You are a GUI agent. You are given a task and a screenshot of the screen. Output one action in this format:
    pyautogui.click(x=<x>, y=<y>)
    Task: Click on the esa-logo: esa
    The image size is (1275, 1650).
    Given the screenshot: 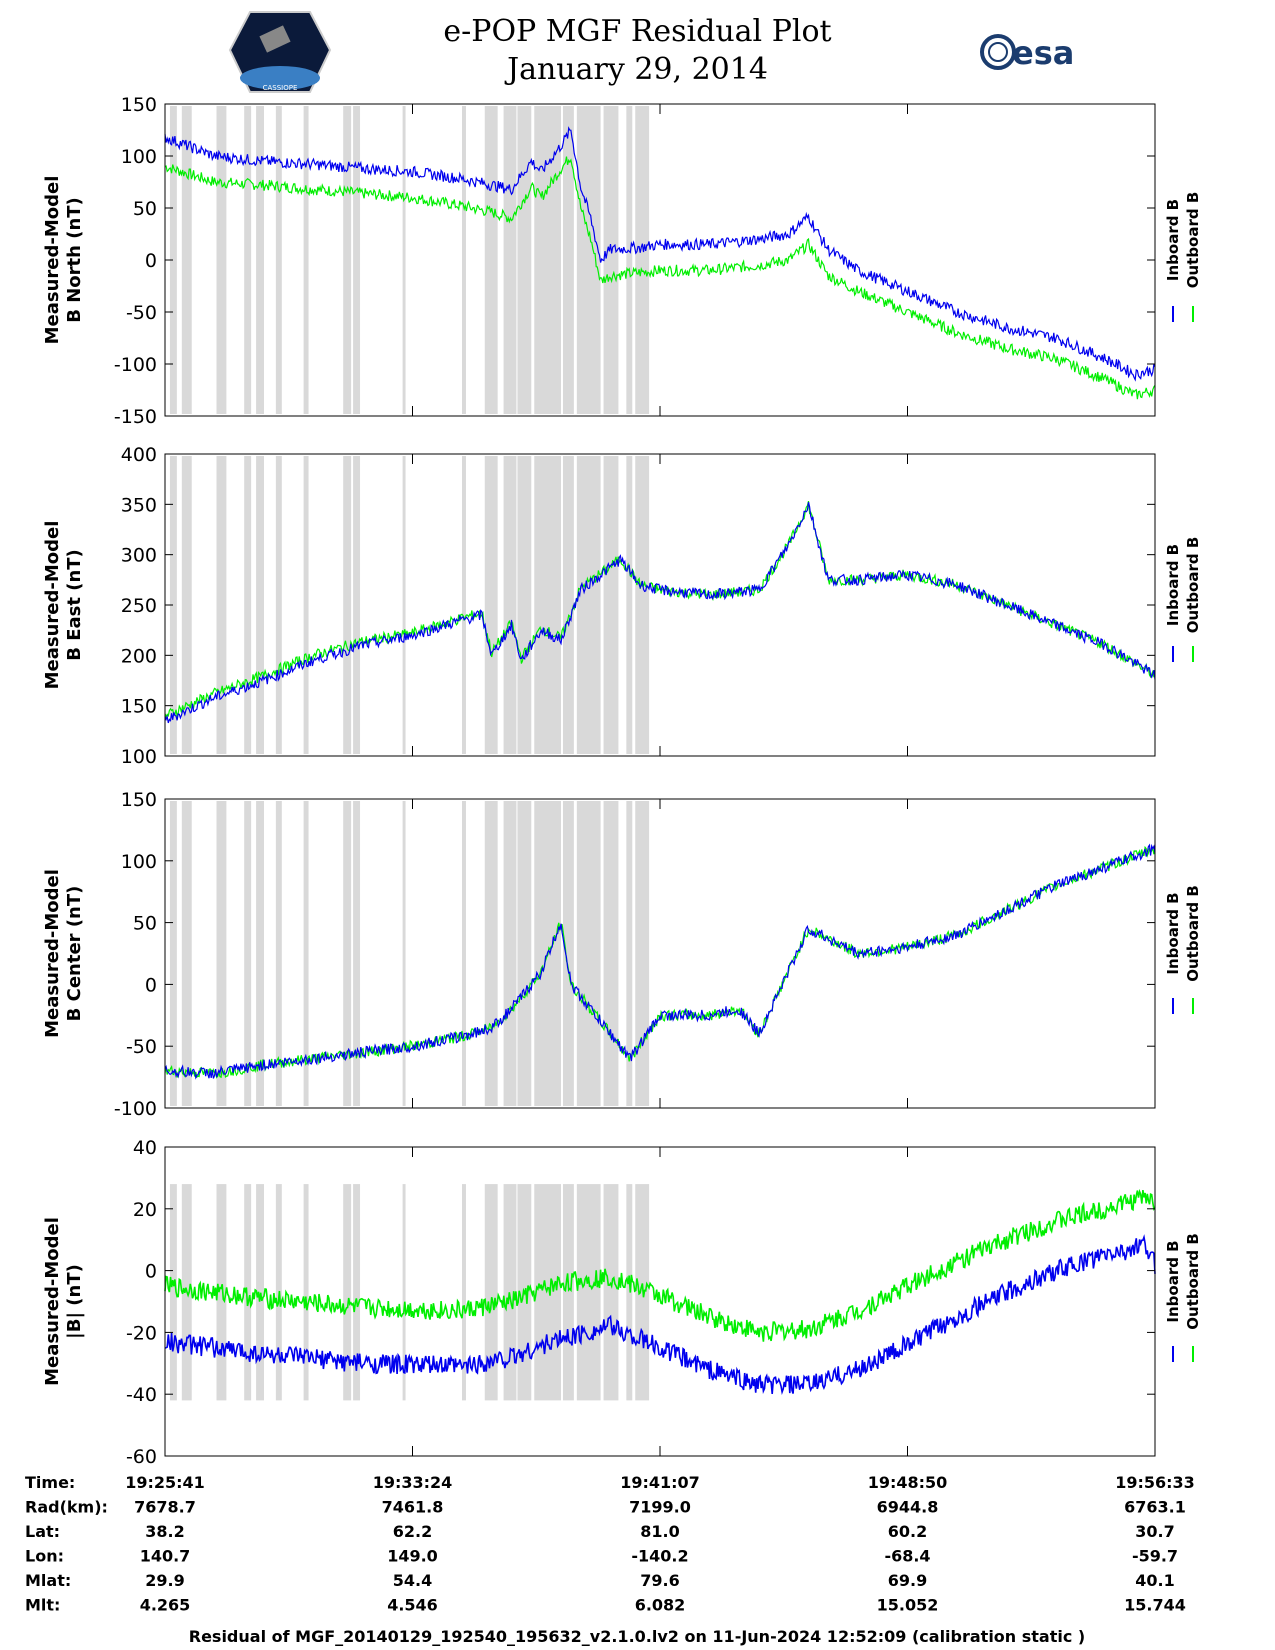 What is the action you would take?
    pyautogui.click(x=1027, y=53)
    